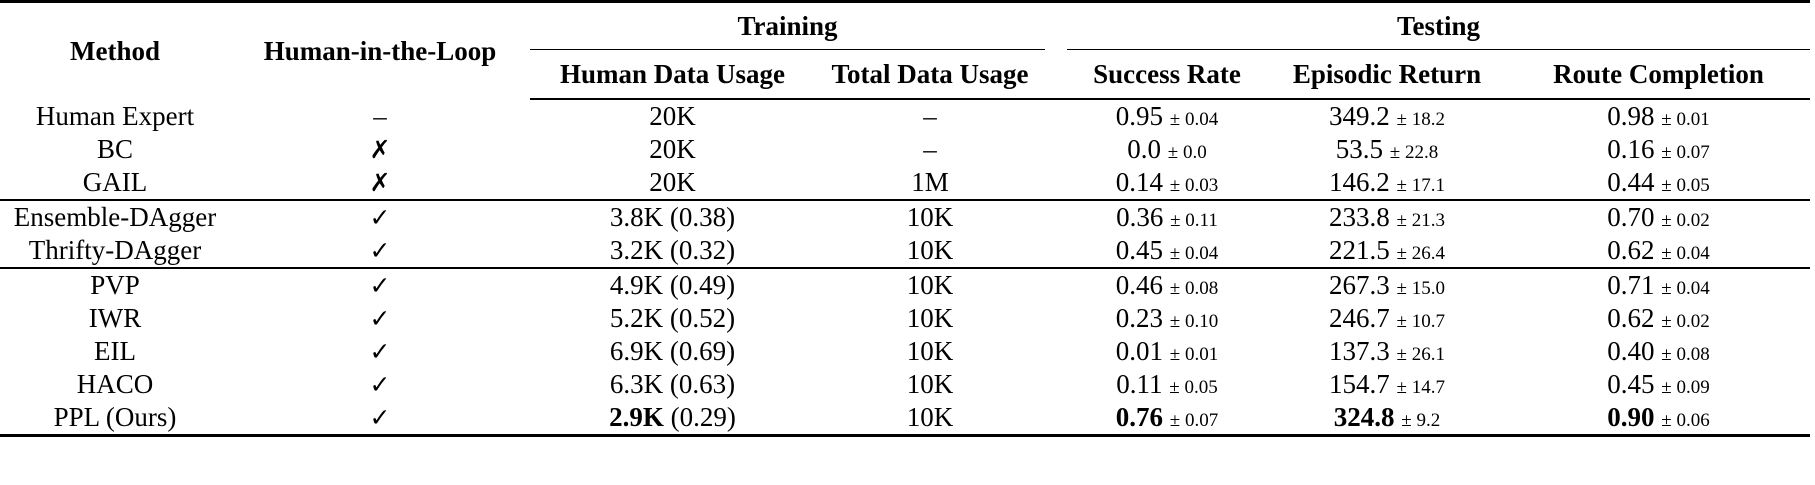 This screenshot has height=485, width=1815. I want to click on cell-method: Ensemble-DAgger, so click(115, 216).